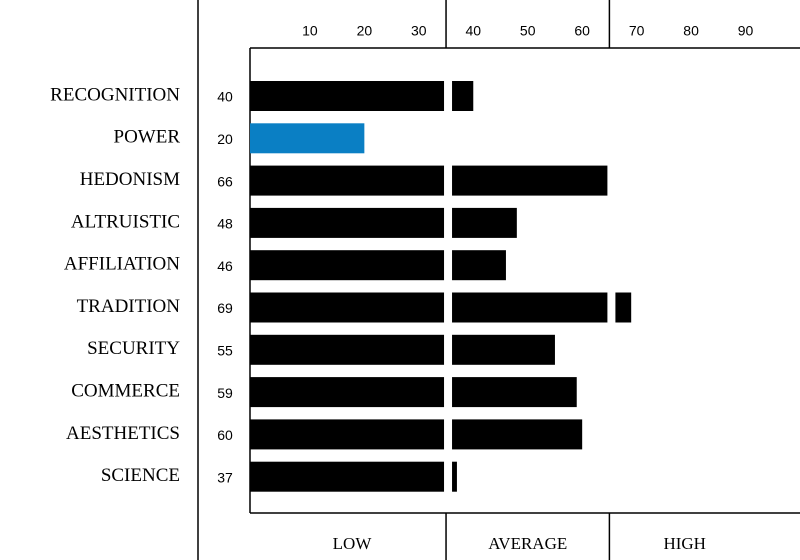 The width and height of the screenshot is (800, 560). What do you see at coordinates (225, 266) in the screenshot?
I see `score-label: 46` at bounding box center [225, 266].